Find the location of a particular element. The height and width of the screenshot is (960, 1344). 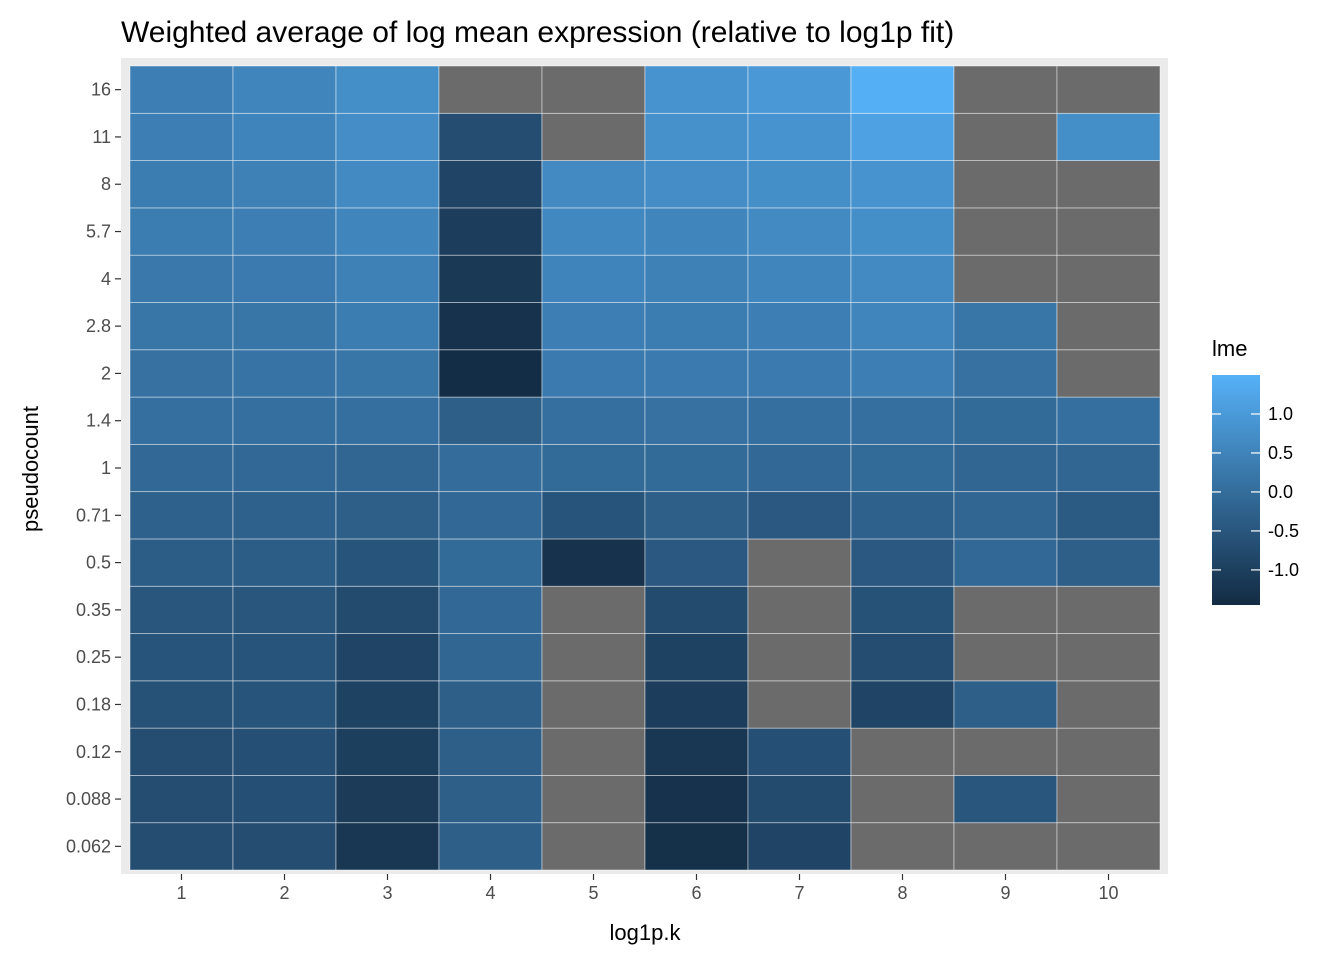

legend-title: lme is located at coordinates (1229, 348).